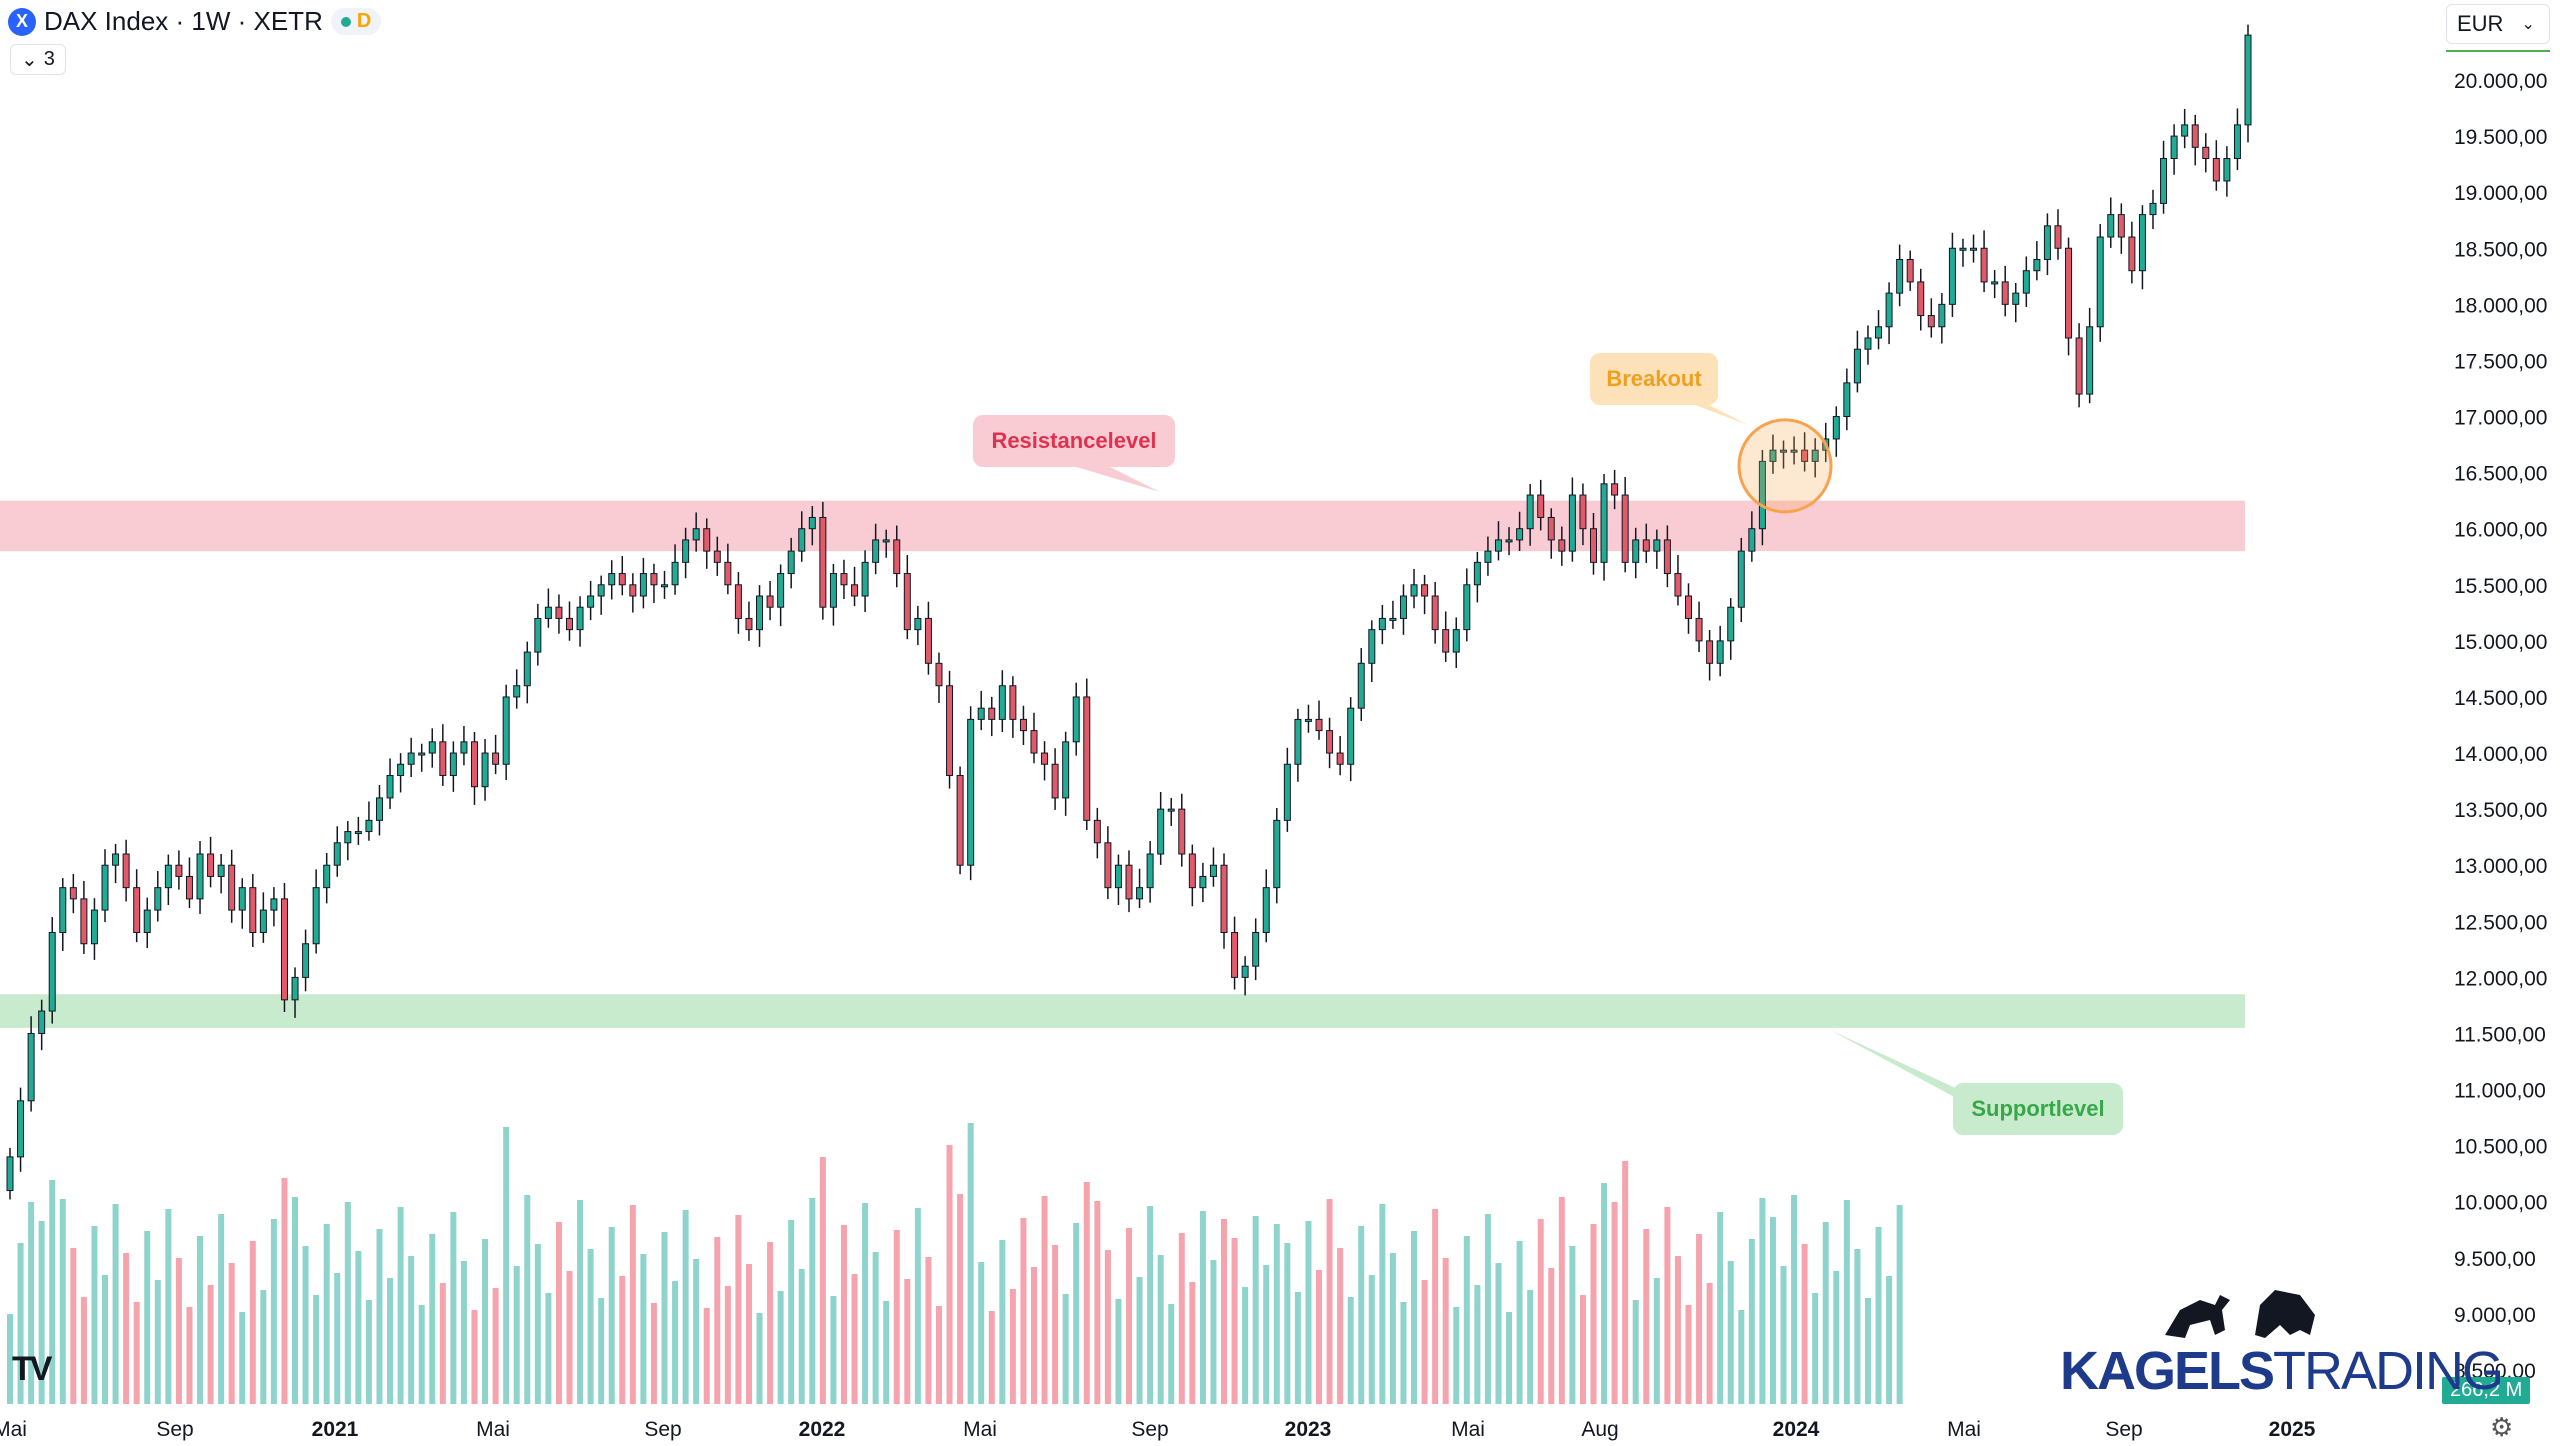 The width and height of the screenshot is (2560, 1446). I want to click on x-tick-label: Mai, so click(493, 1429).